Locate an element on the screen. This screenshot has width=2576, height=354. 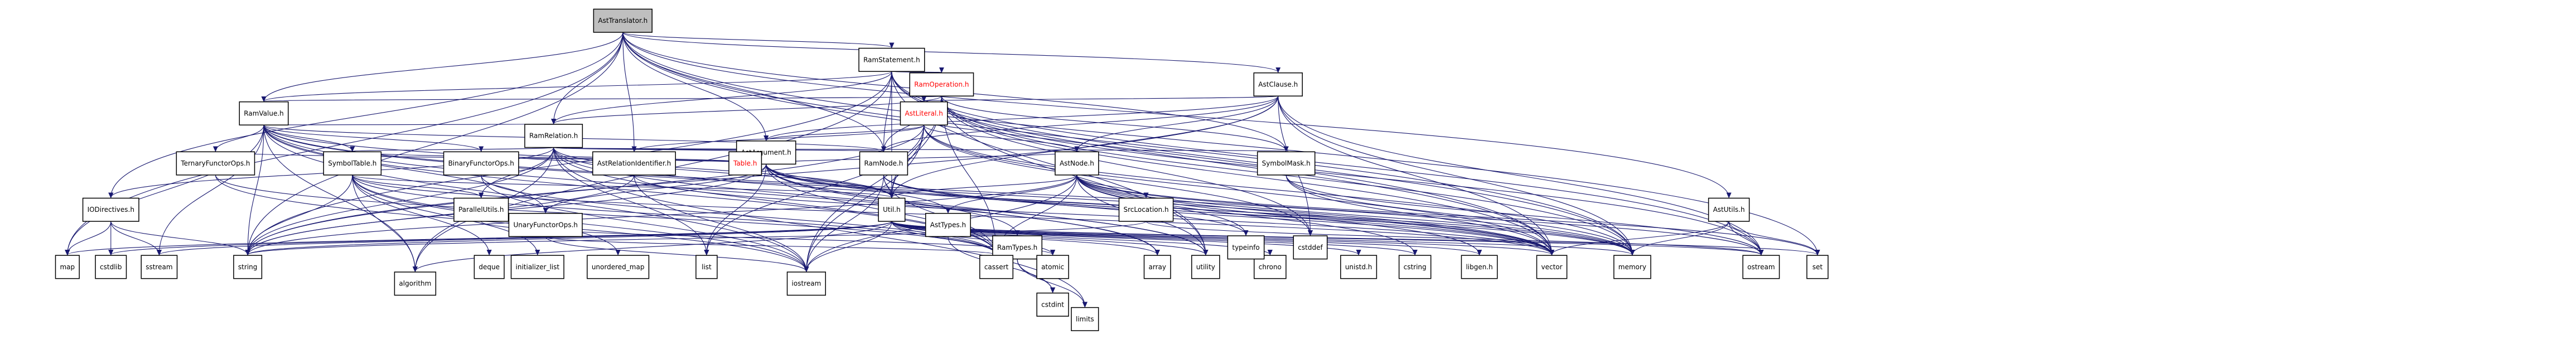
node-ram-node: RamNode.h is located at coordinates (883, 163).